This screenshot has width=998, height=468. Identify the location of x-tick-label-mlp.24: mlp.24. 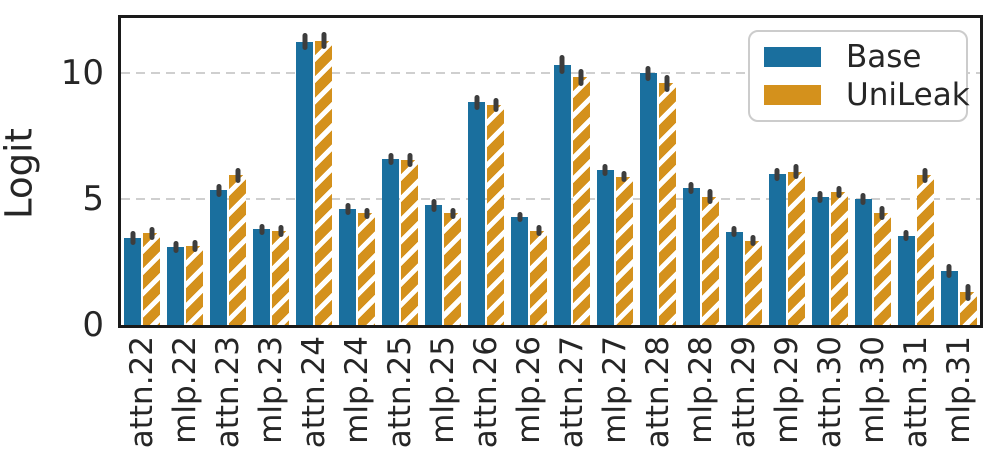
(357, 390).